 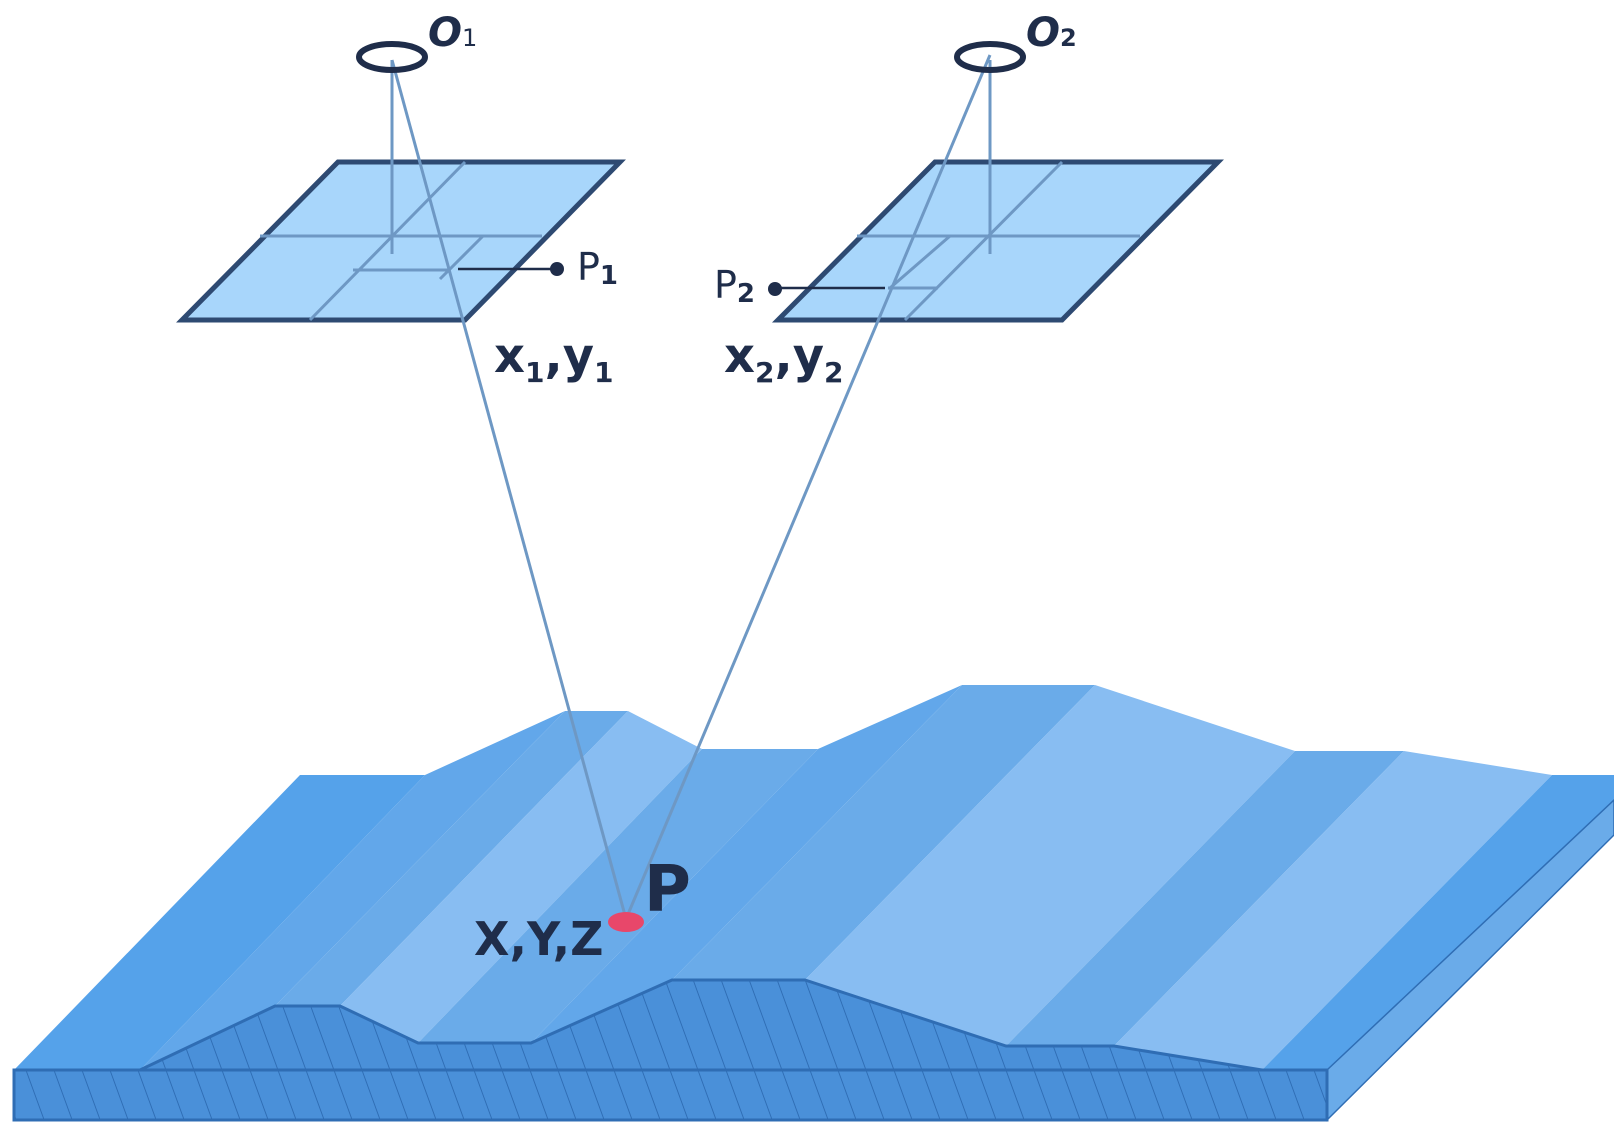 What do you see at coordinates (1051, 33) in the screenshot?
I see `camera2-label: O2` at bounding box center [1051, 33].